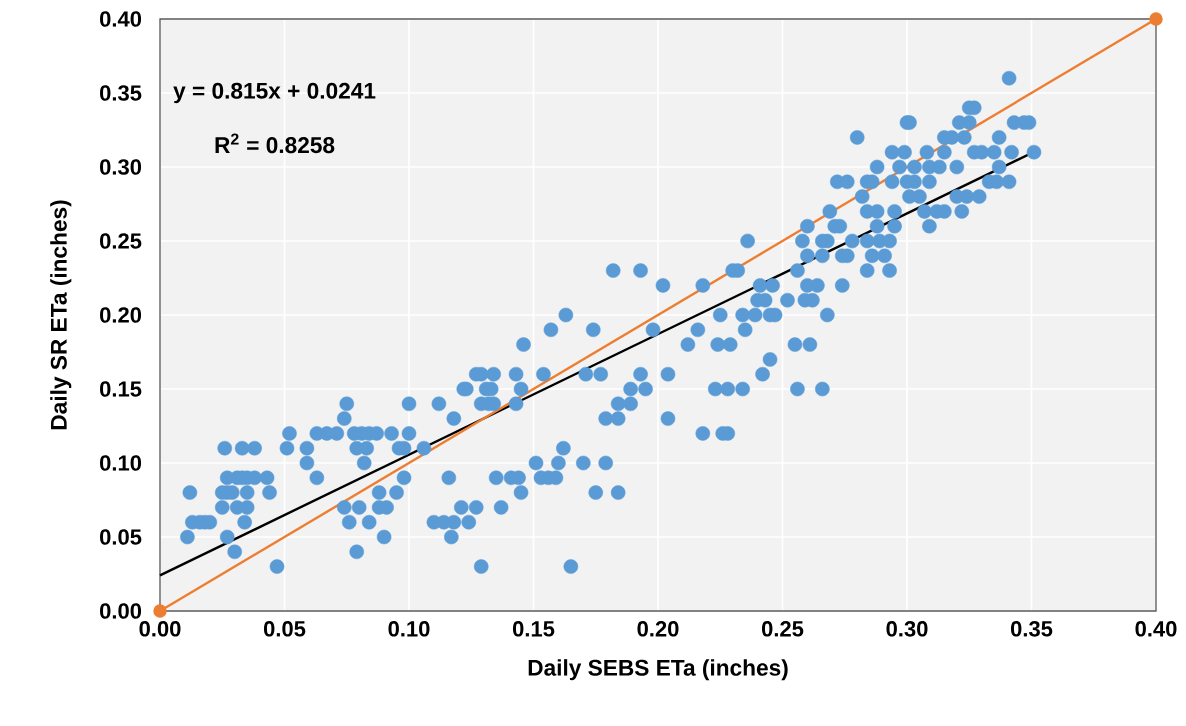  Describe the element at coordinates (121, 537) in the screenshot. I see `y-tick-label: 0.05` at that location.